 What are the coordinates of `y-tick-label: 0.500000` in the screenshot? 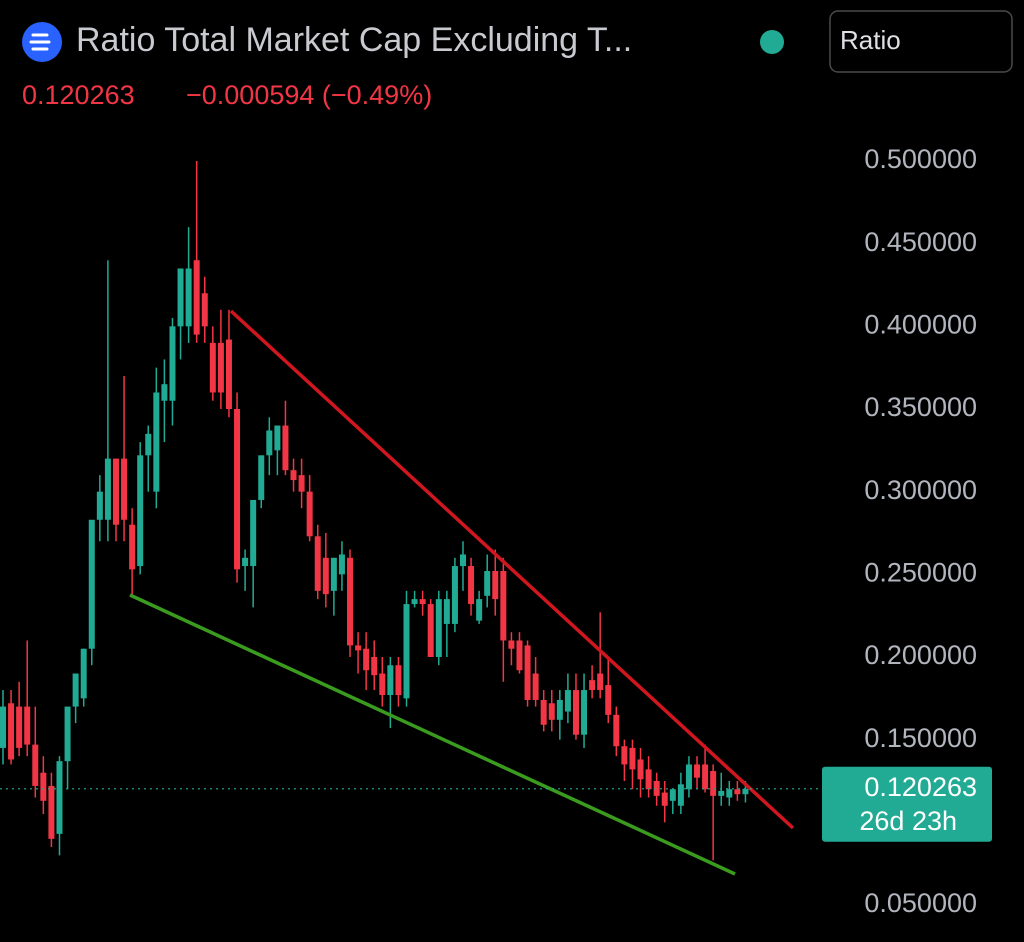 It's located at (920, 159).